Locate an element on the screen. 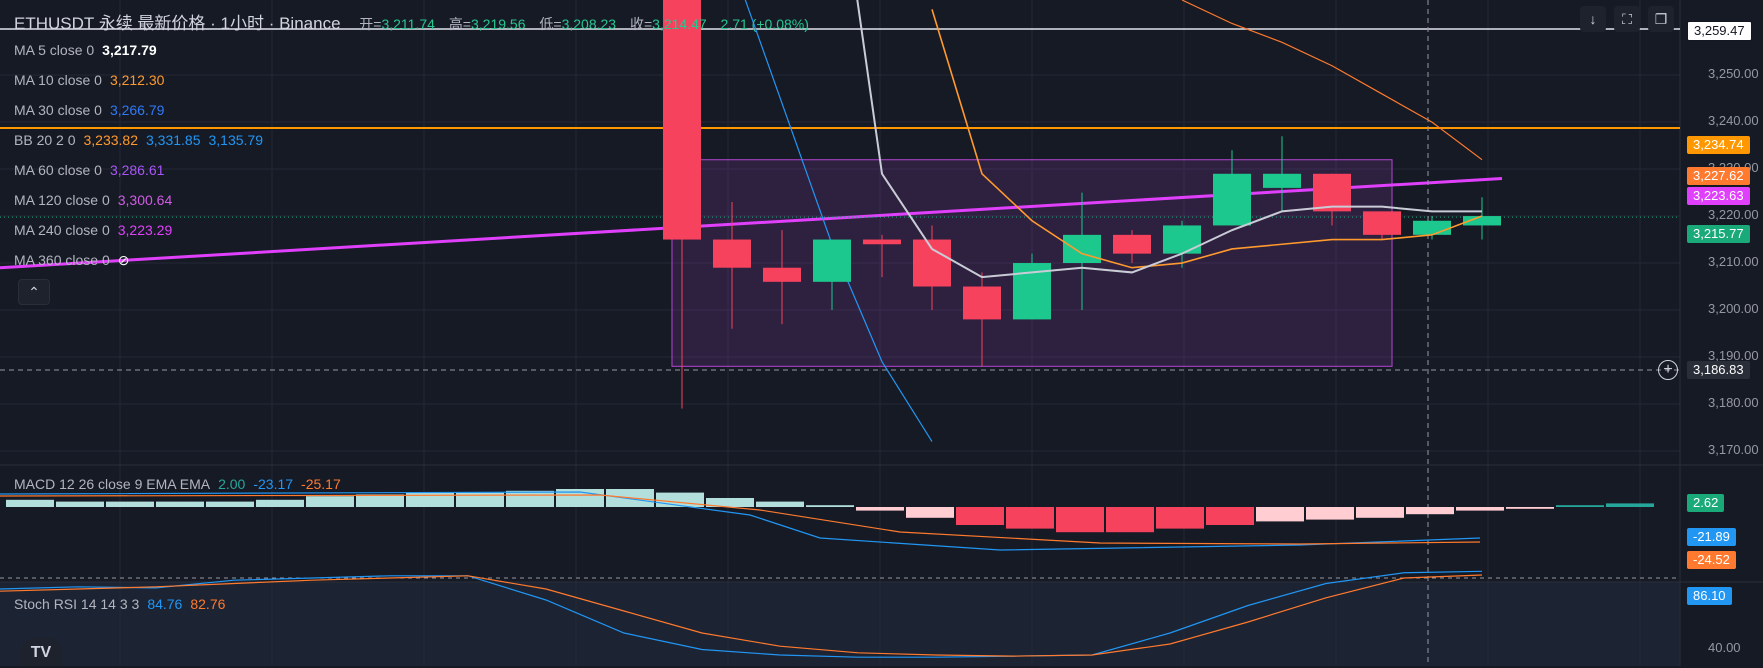  restore-icon: ❐ is located at coordinates (1661, 19).